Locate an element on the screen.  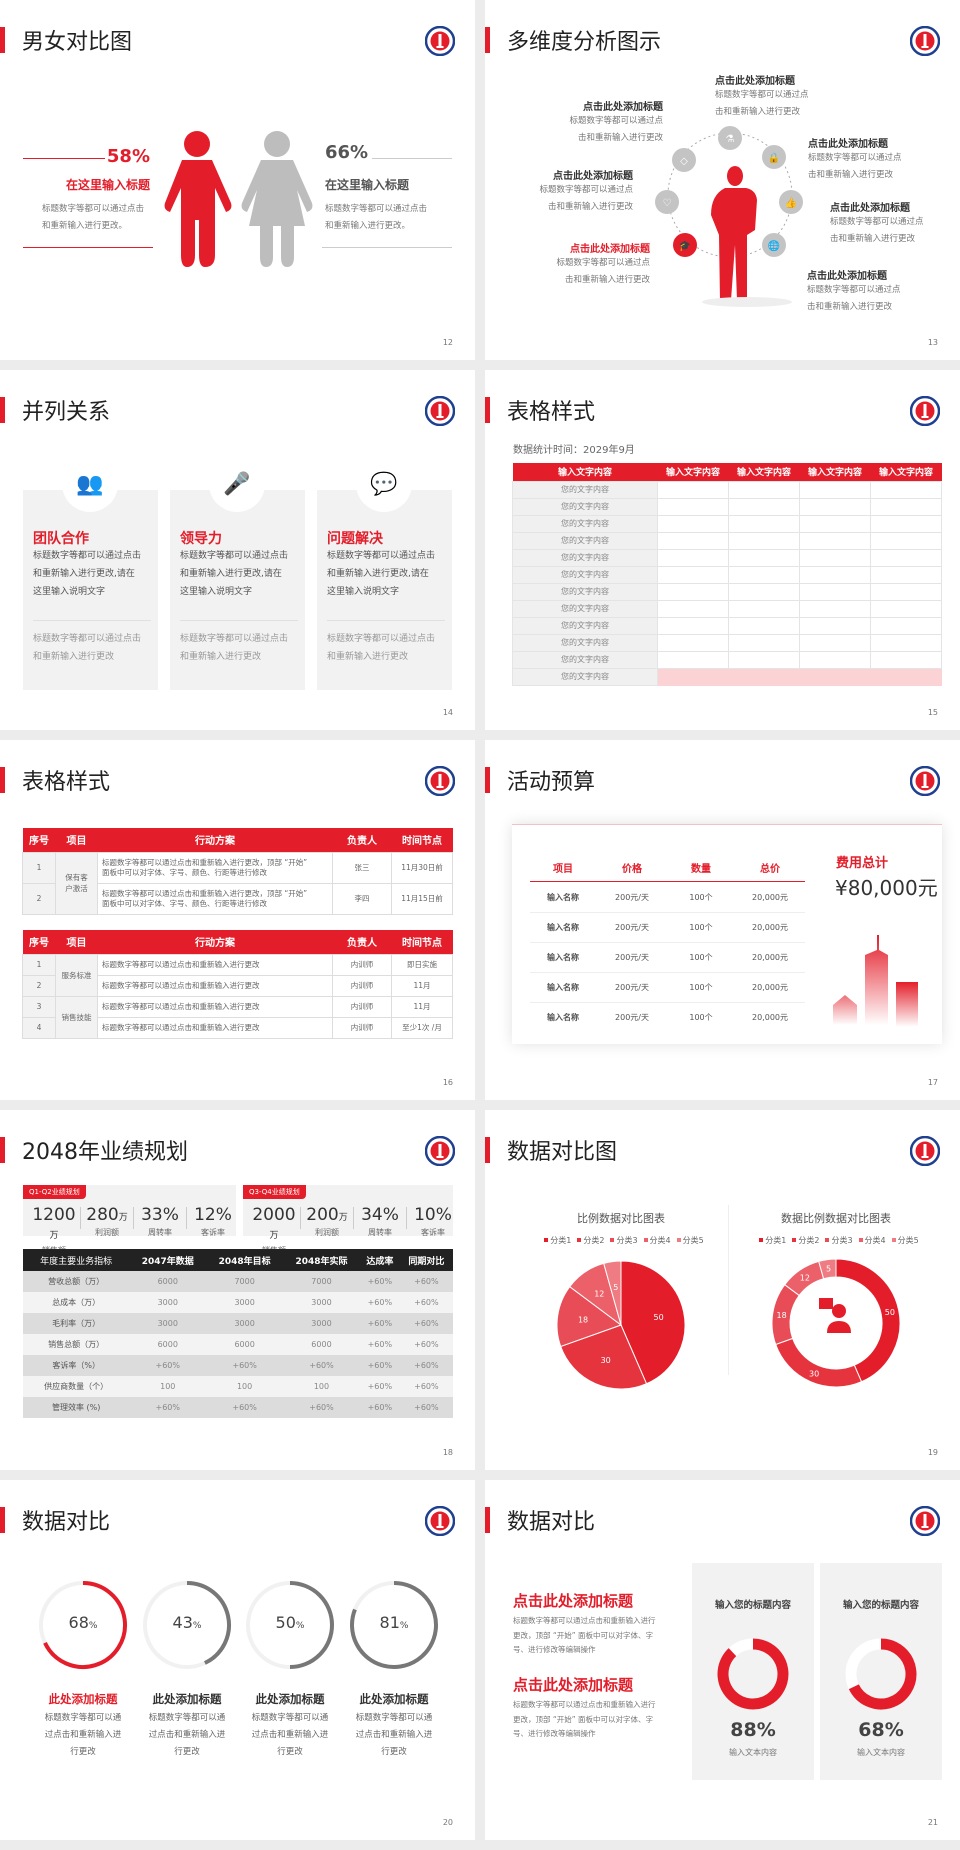
data-label: 30 is located at coordinates (814, 1373).